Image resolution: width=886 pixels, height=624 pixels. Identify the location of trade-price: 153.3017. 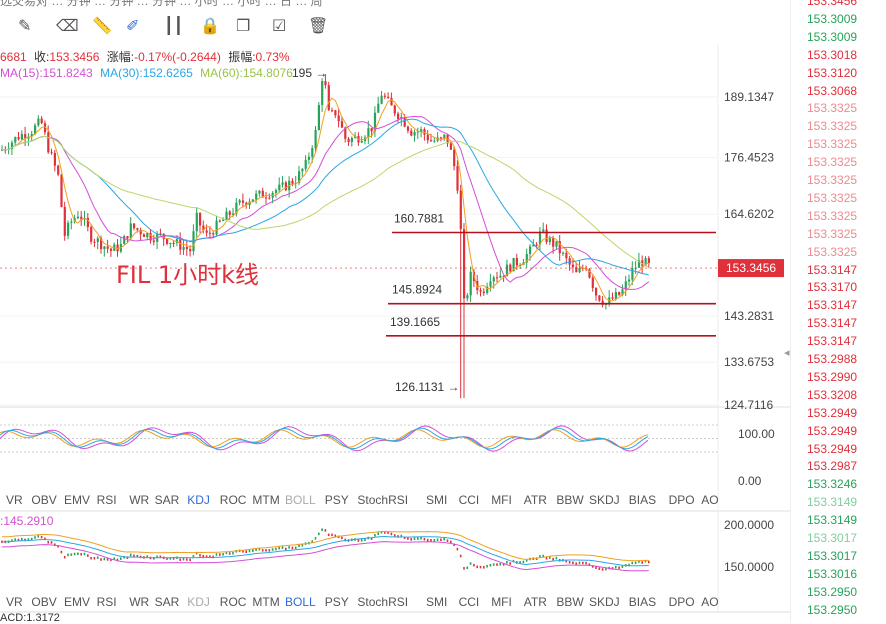
(832, 555).